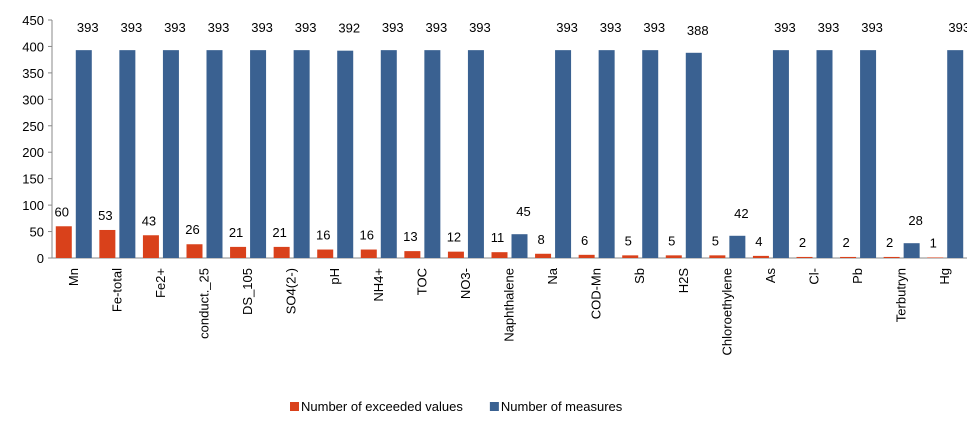  I want to click on x-tick-label: Mn, so click(73, 277).